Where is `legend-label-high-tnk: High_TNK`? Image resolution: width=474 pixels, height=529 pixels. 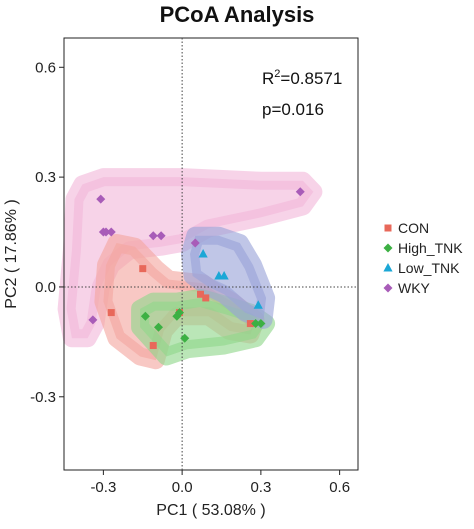
legend-label-high-tnk: High_TNK is located at coordinates (430, 248).